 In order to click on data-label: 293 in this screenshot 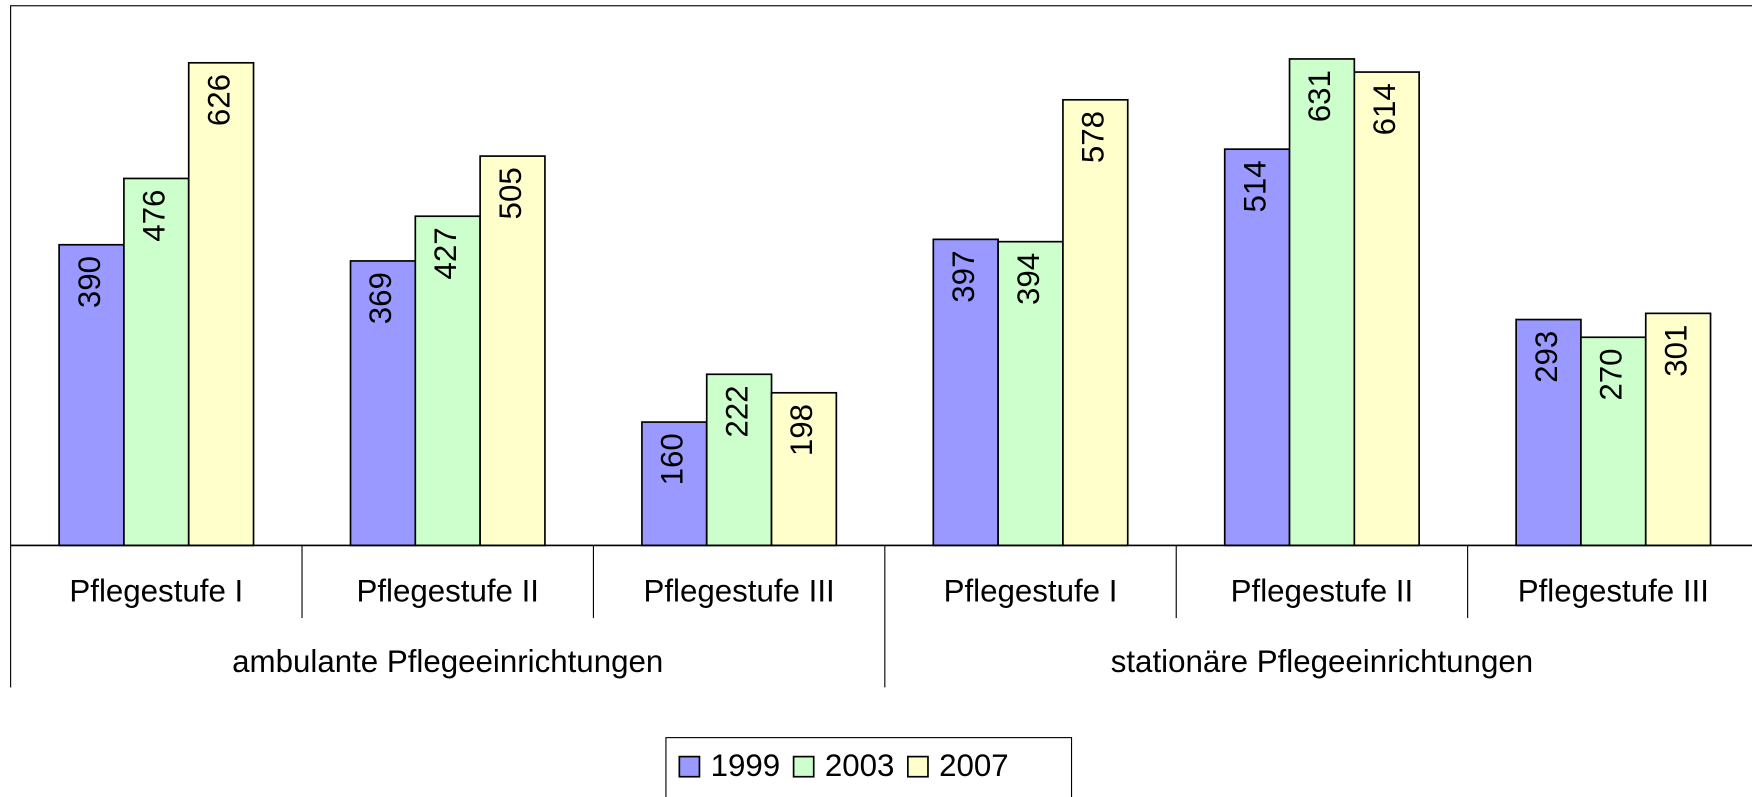, I will do `click(1546, 357)`.